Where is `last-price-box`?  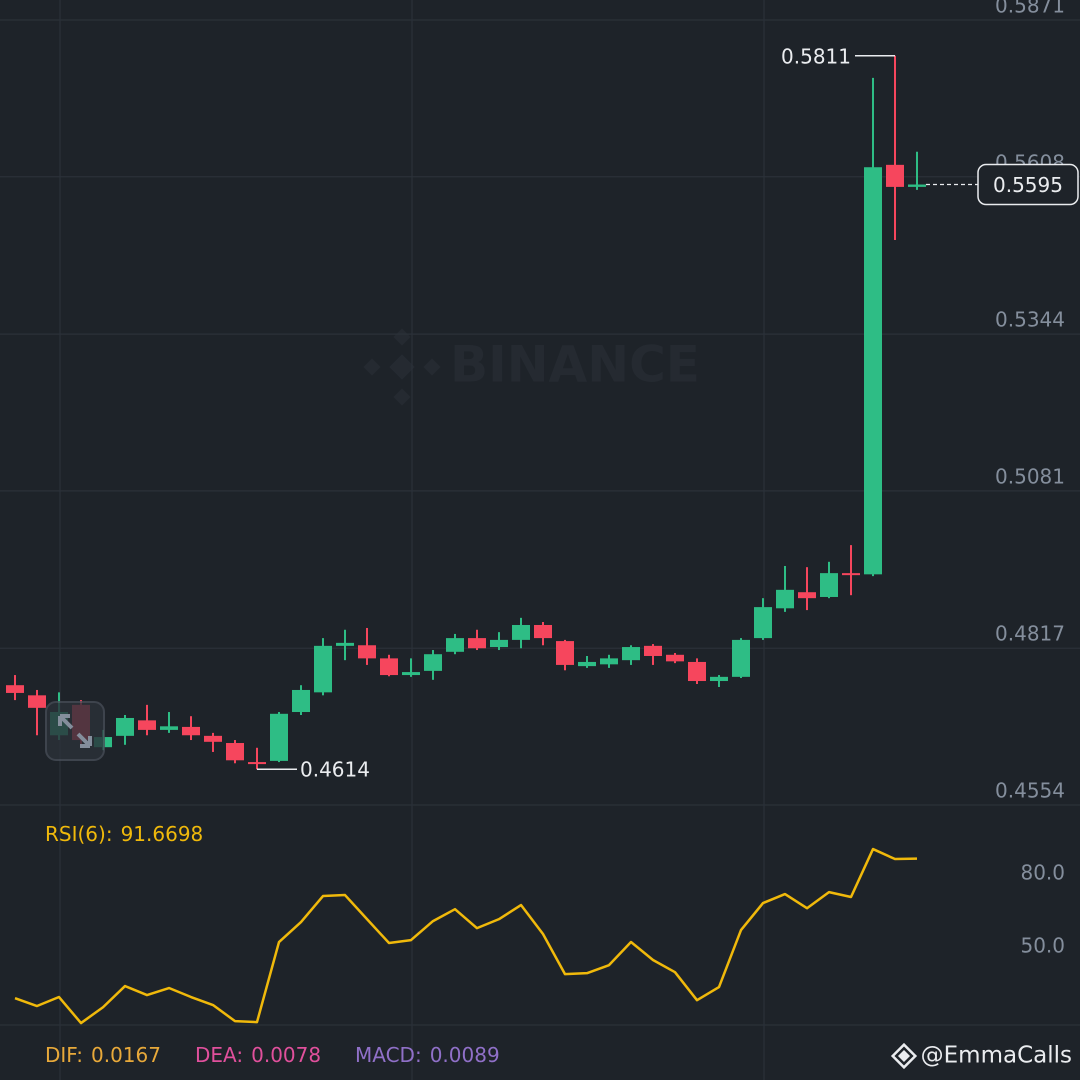
last-price-box is located at coordinates (1028, 184).